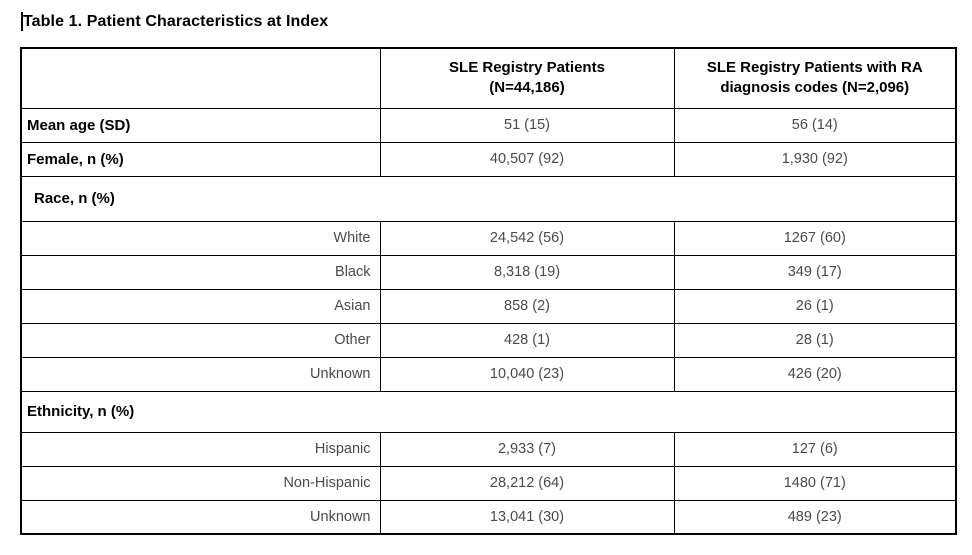 The width and height of the screenshot is (972, 555). Describe the element at coordinates (527, 374) in the screenshot. I see `cell-race-unknown-sle: 10,040 (23)` at that location.